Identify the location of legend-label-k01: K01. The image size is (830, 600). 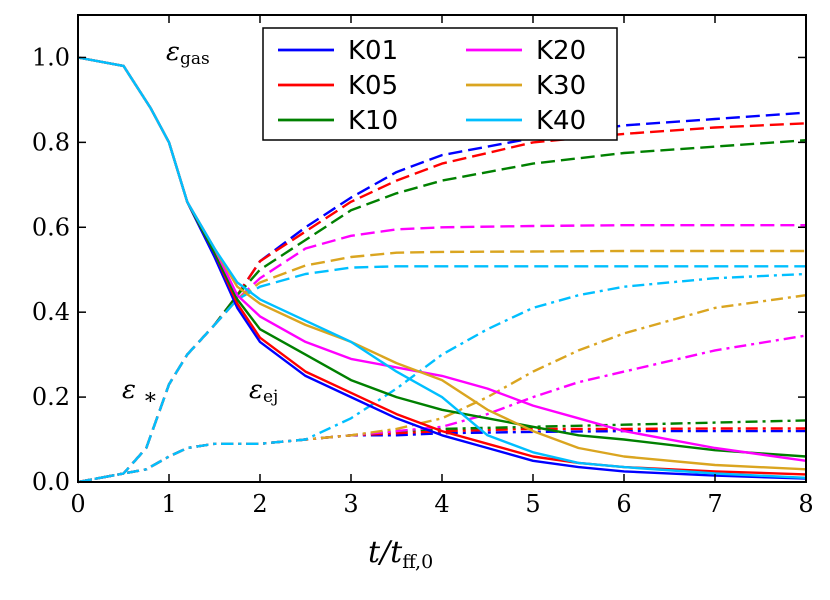
(373, 51).